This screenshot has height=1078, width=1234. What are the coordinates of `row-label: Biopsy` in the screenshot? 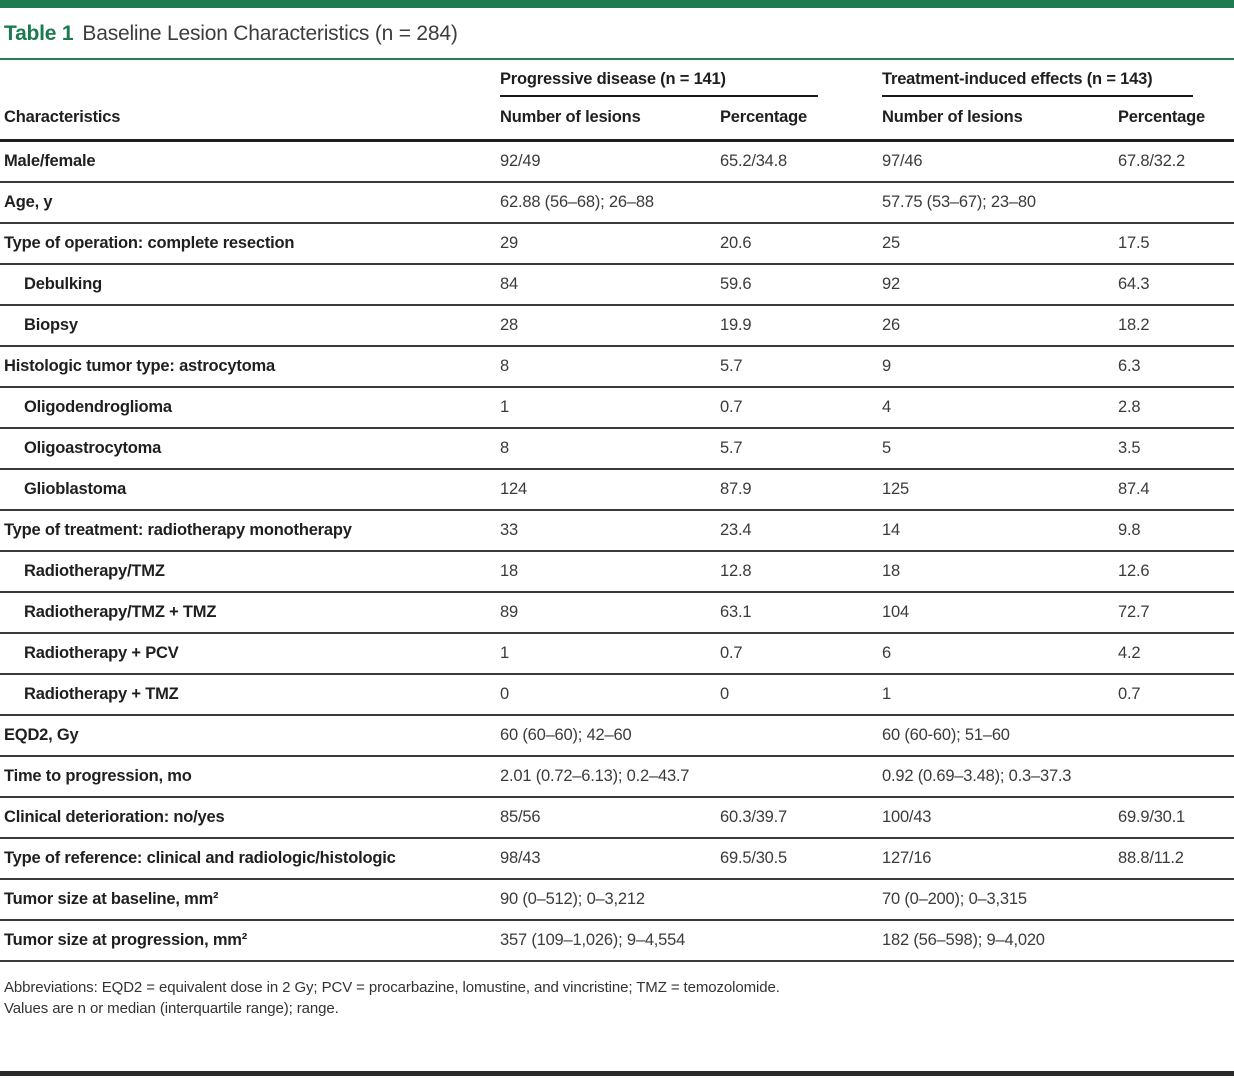 It's located at (250, 325).